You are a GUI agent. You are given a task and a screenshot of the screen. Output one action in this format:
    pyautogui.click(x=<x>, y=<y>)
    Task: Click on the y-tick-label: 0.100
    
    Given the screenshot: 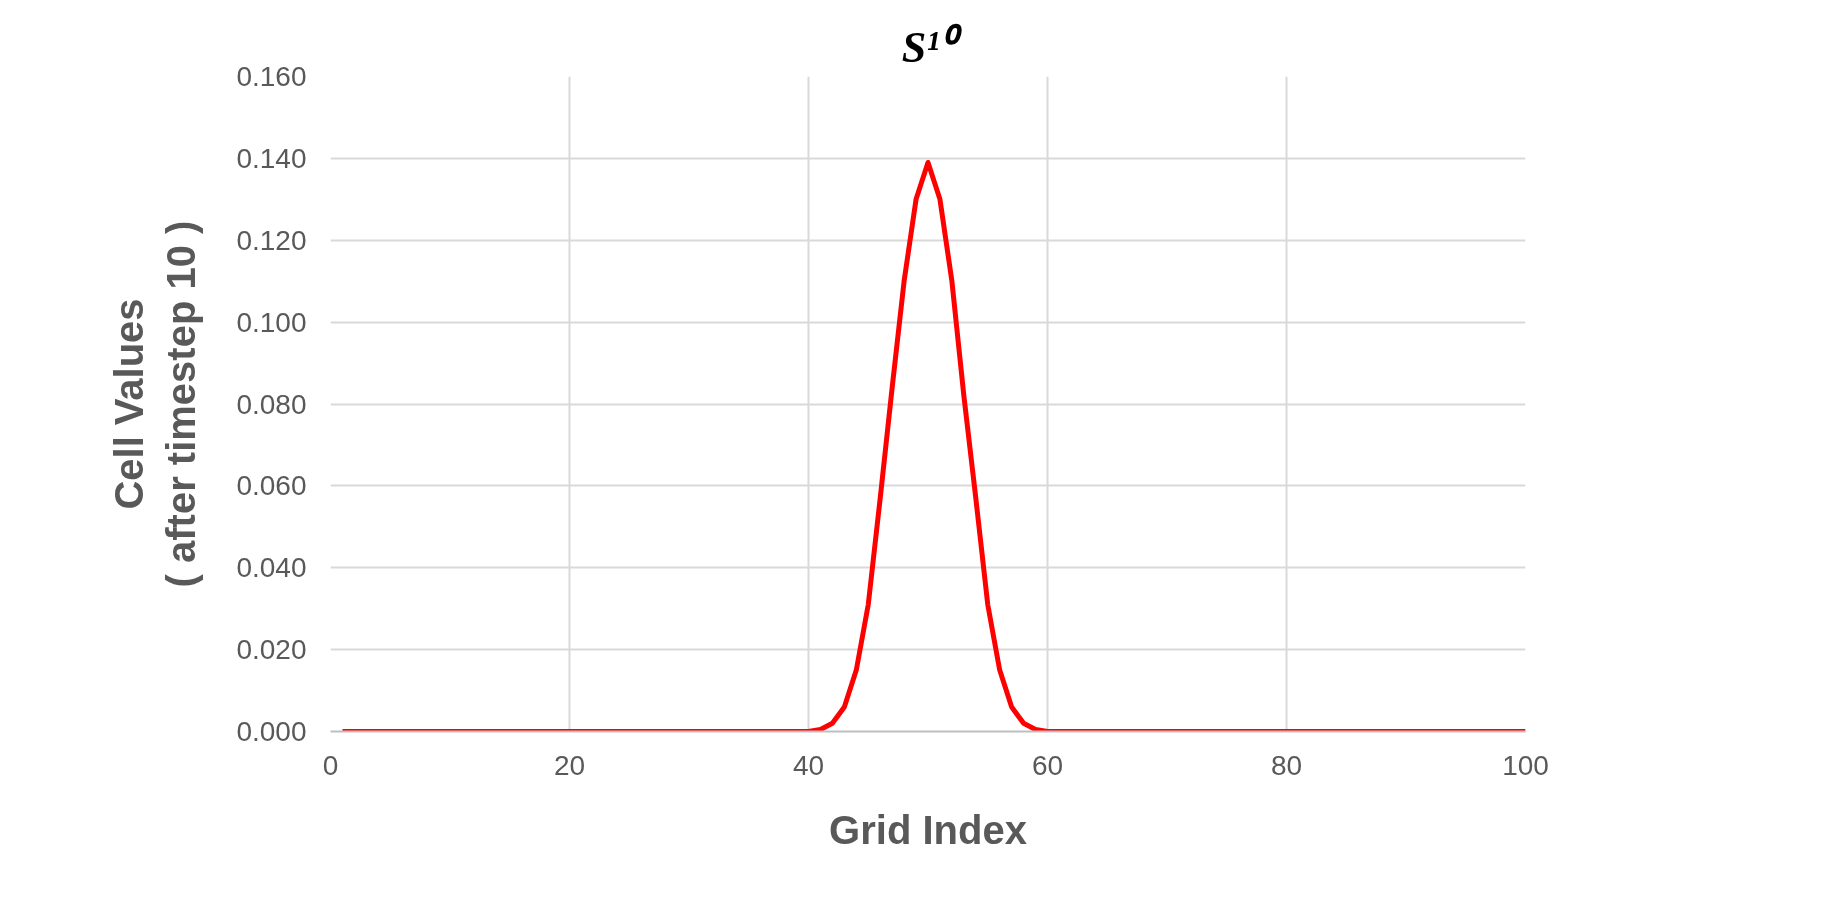 What is the action you would take?
    pyautogui.click(x=271, y=322)
    